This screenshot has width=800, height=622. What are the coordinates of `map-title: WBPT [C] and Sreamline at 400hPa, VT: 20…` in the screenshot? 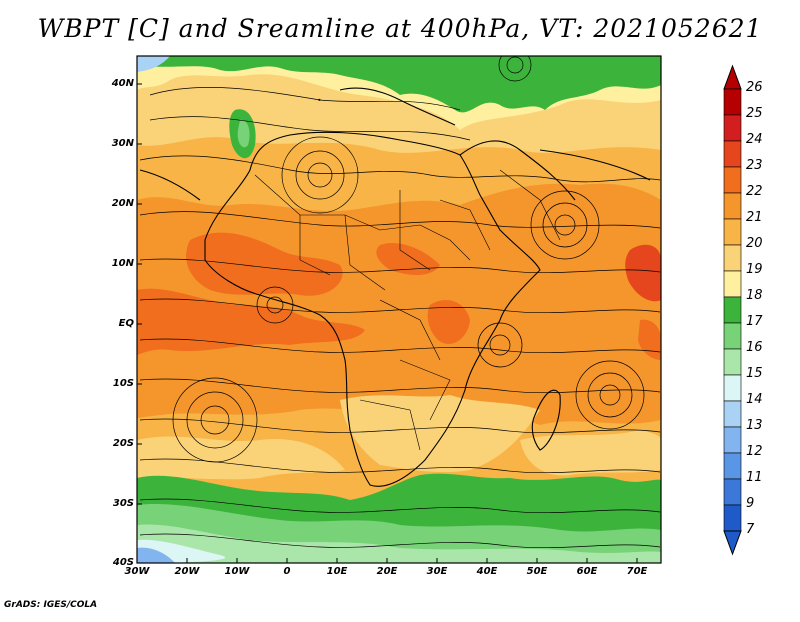 It's located at (400, 28).